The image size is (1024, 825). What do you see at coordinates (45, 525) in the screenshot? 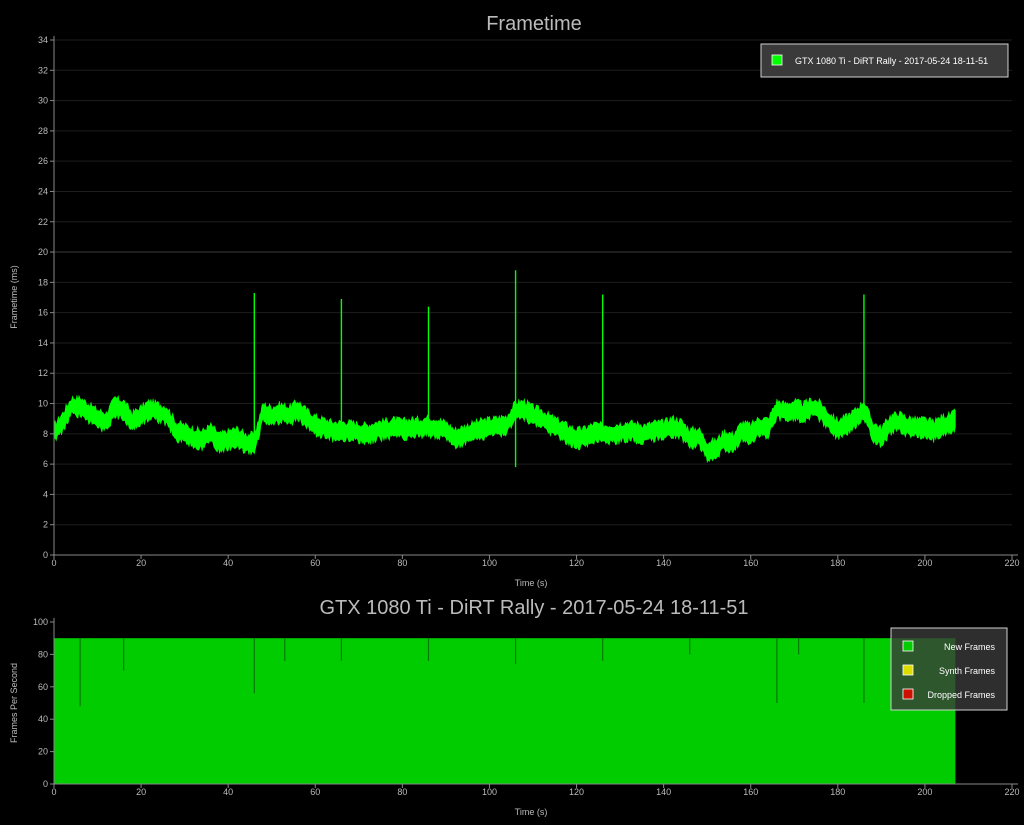
I see `y-tick-label: 2` at bounding box center [45, 525].